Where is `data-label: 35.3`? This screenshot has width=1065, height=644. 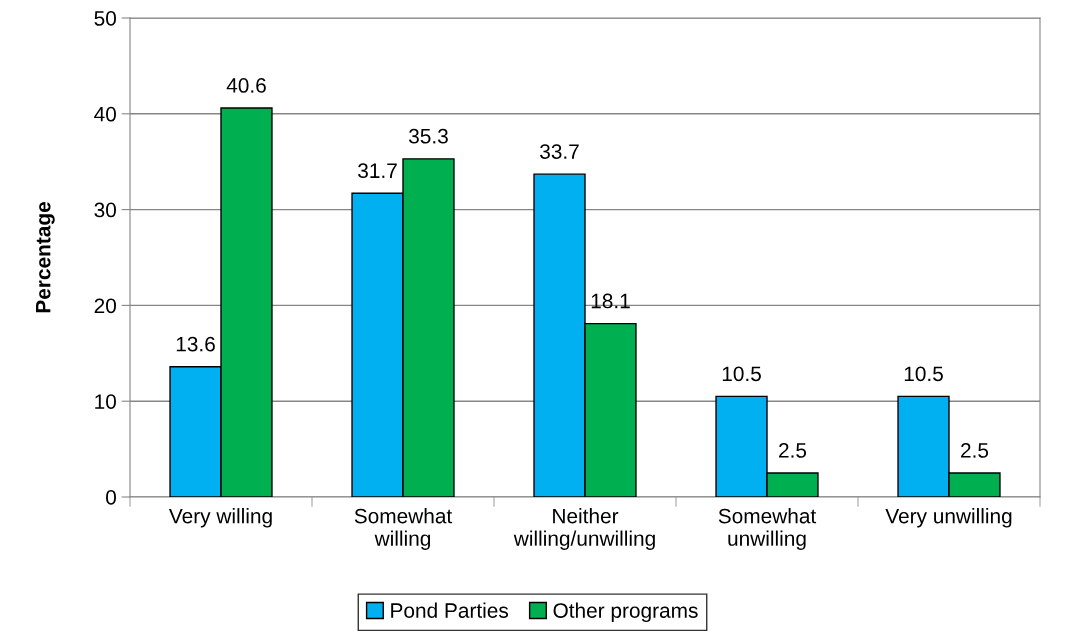 data-label: 35.3 is located at coordinates (428, 136).